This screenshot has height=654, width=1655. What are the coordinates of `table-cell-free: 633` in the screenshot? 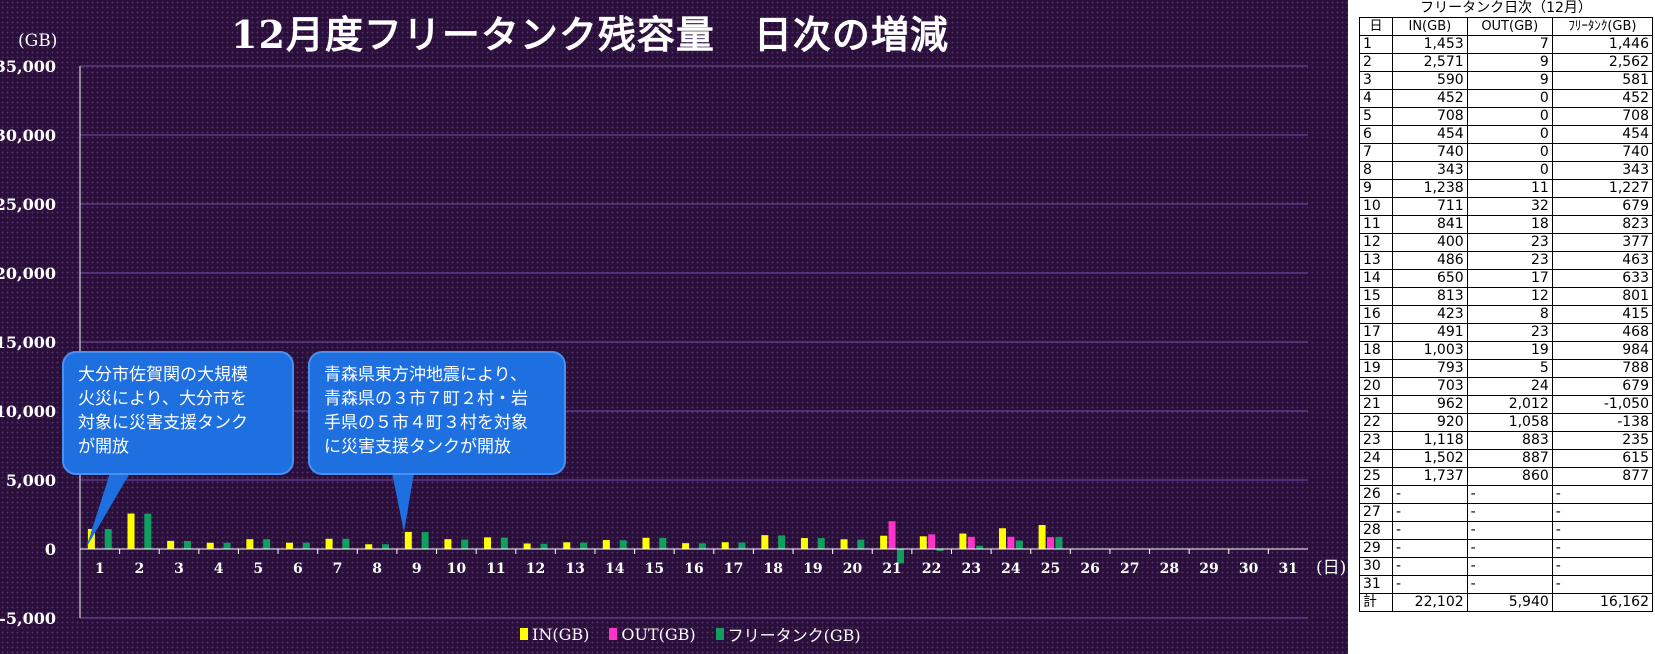 It's located at (1602, 278).